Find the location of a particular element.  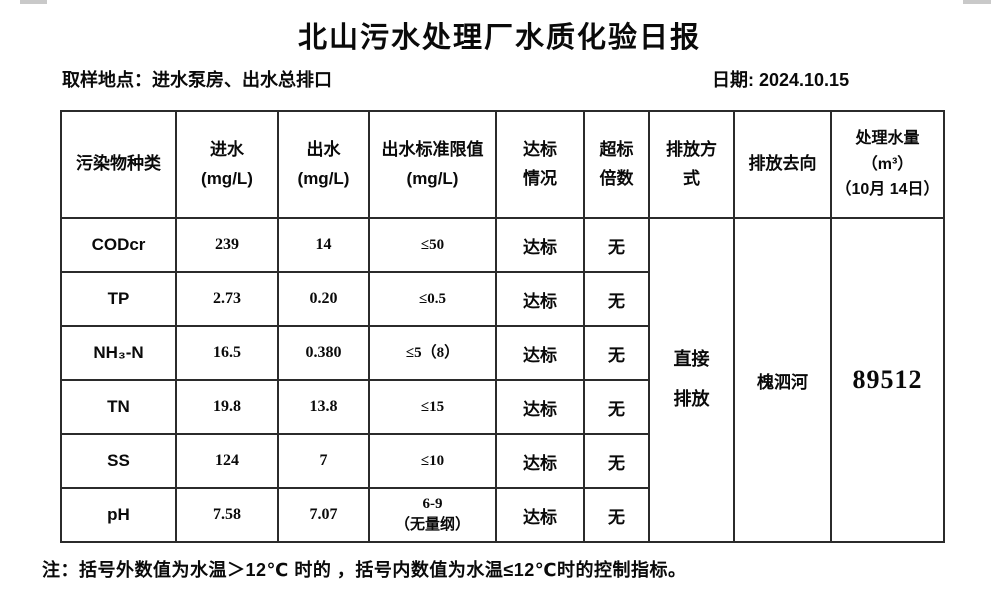

cell-limit: ≤15 is located at coordinates (432, 407).